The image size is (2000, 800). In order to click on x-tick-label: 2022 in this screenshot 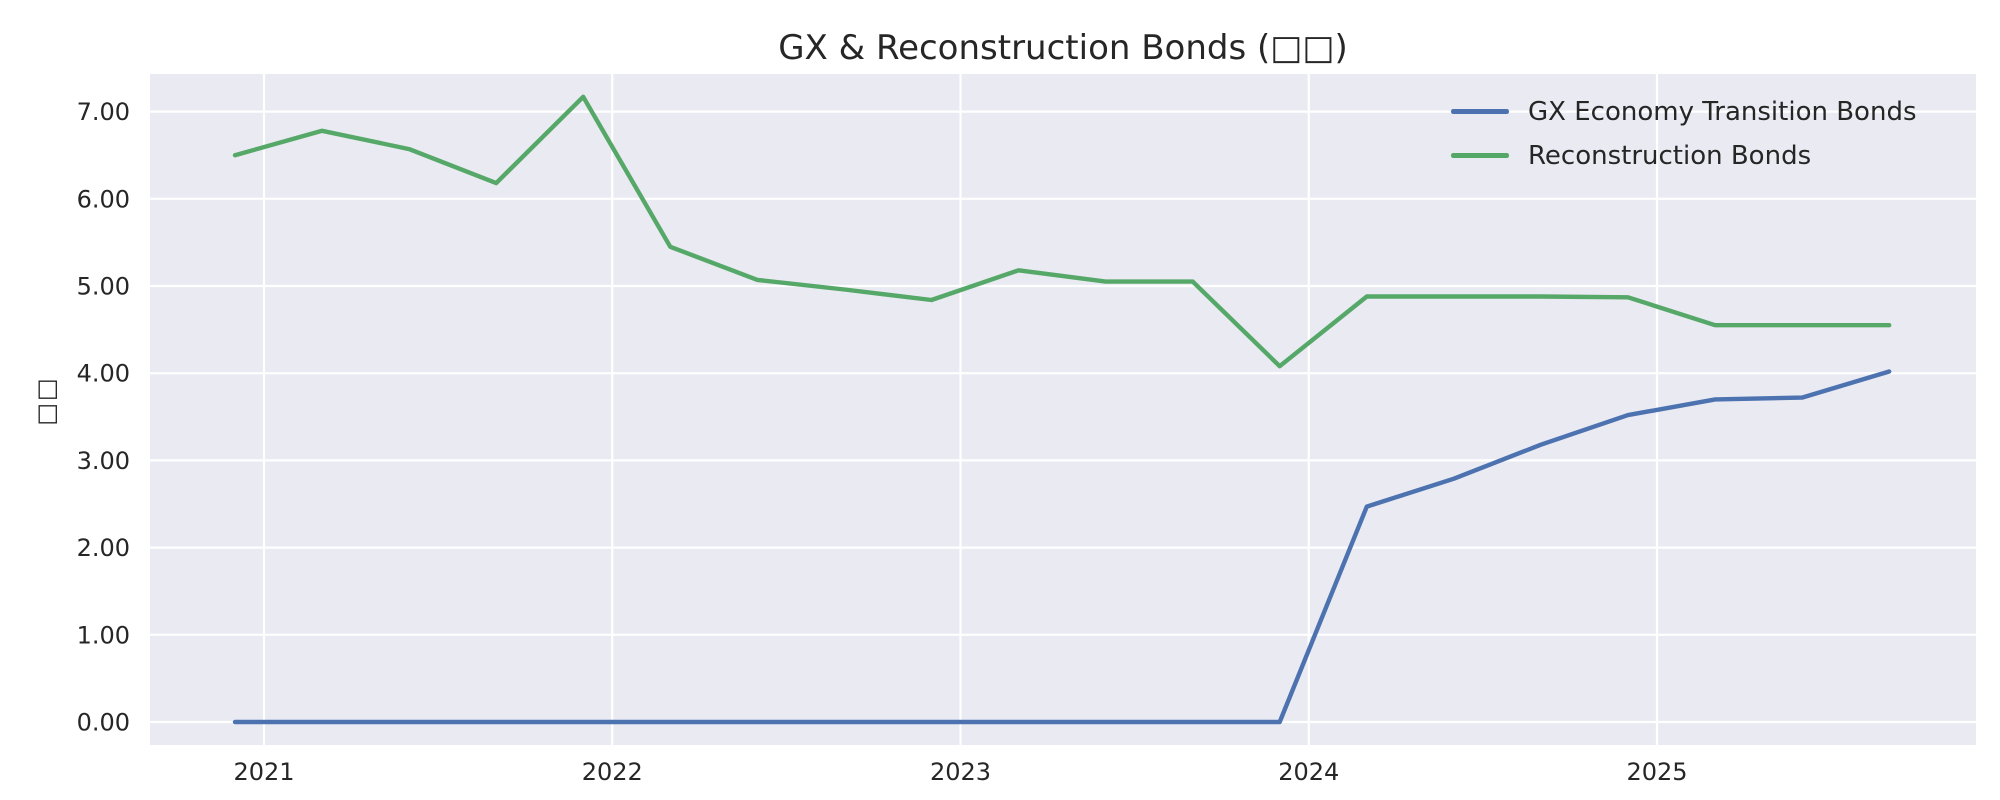, I will do `click(612, 772)`.